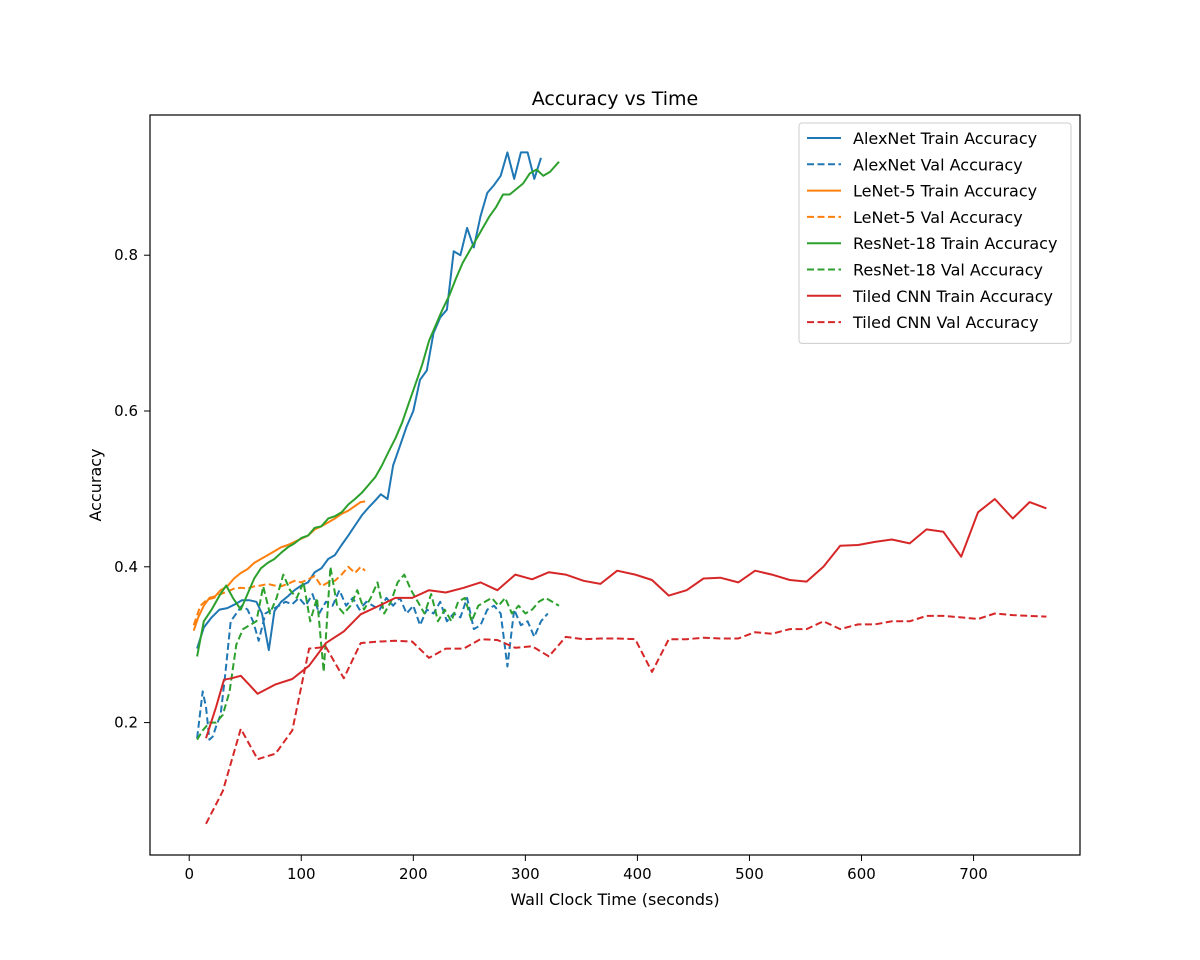  What do you see at coordinates (955, 243) in the screenshot?
I see `legend-label: ResNet-18 Train Accuracy` at bounding box center [955, 243].